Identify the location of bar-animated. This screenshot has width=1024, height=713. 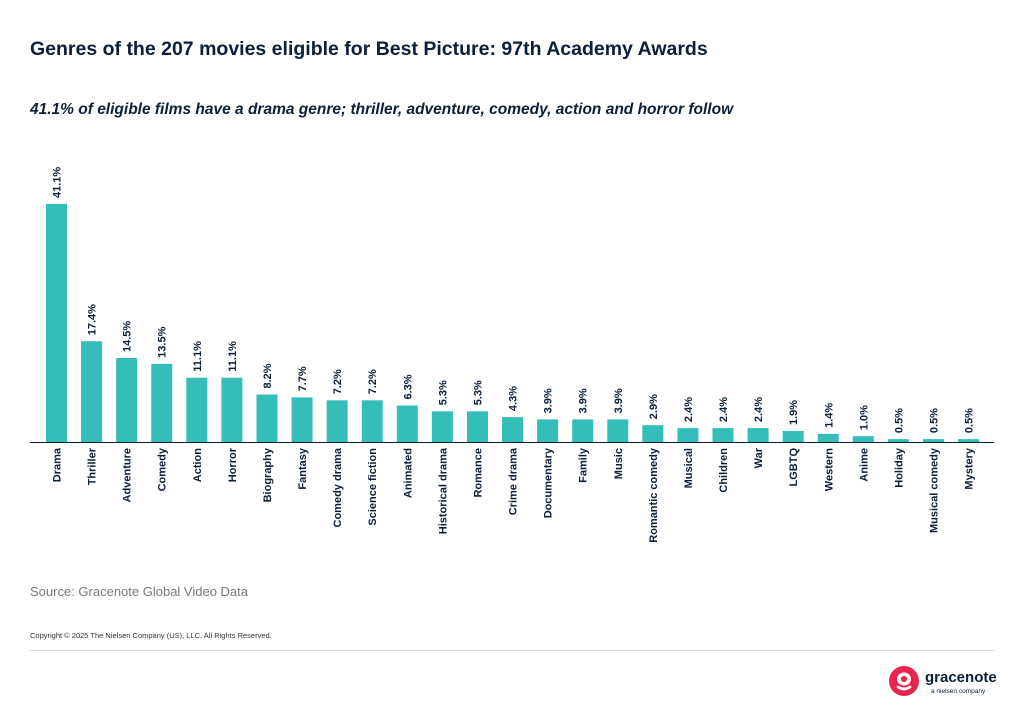
(407, 423).